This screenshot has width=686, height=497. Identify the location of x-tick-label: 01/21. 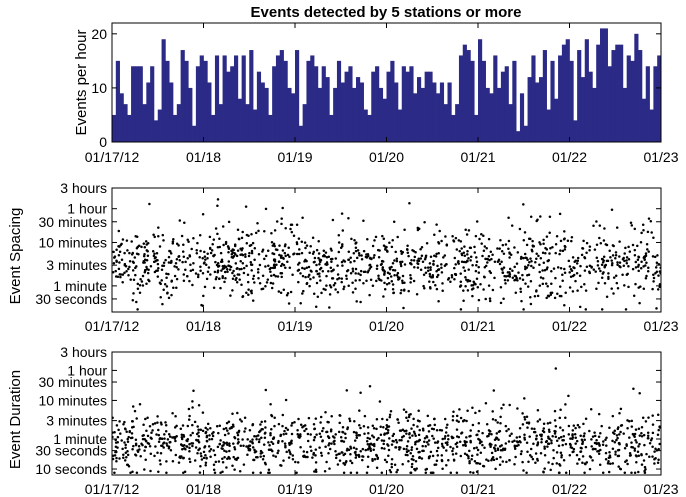
(477, 157).